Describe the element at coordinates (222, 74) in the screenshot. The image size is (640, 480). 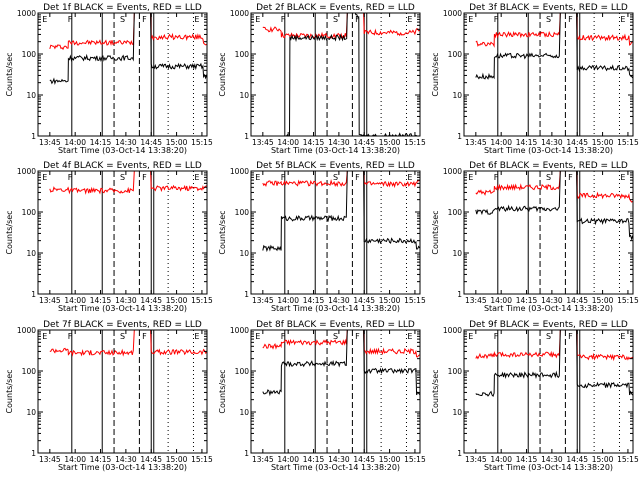
I see `y-axis-label: Counts/sec` at that location.